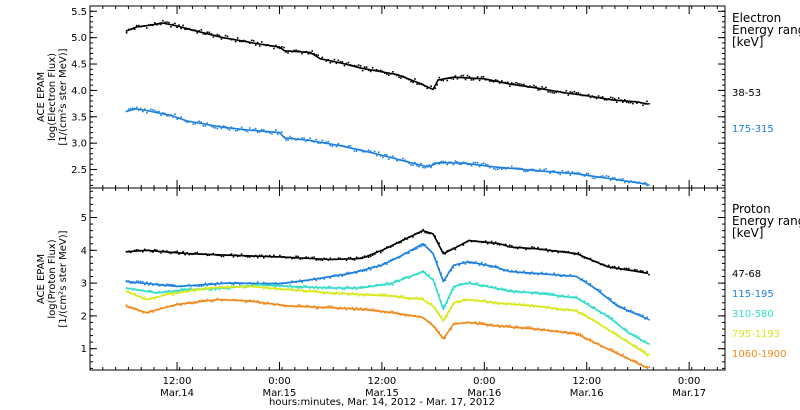 The width and height of the screenshot is (800, 410). I want to click on x-tick-label-time: 12:00, so click(177, 381).